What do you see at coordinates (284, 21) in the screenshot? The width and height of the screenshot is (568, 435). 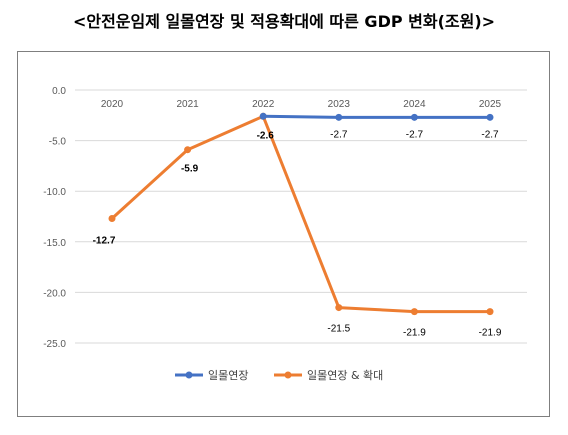 I see `chart-title: <안전운임제 일몰연장 및 적용확대에 따른 GDP 변화(조원)>` at bounding box center [284, 21].